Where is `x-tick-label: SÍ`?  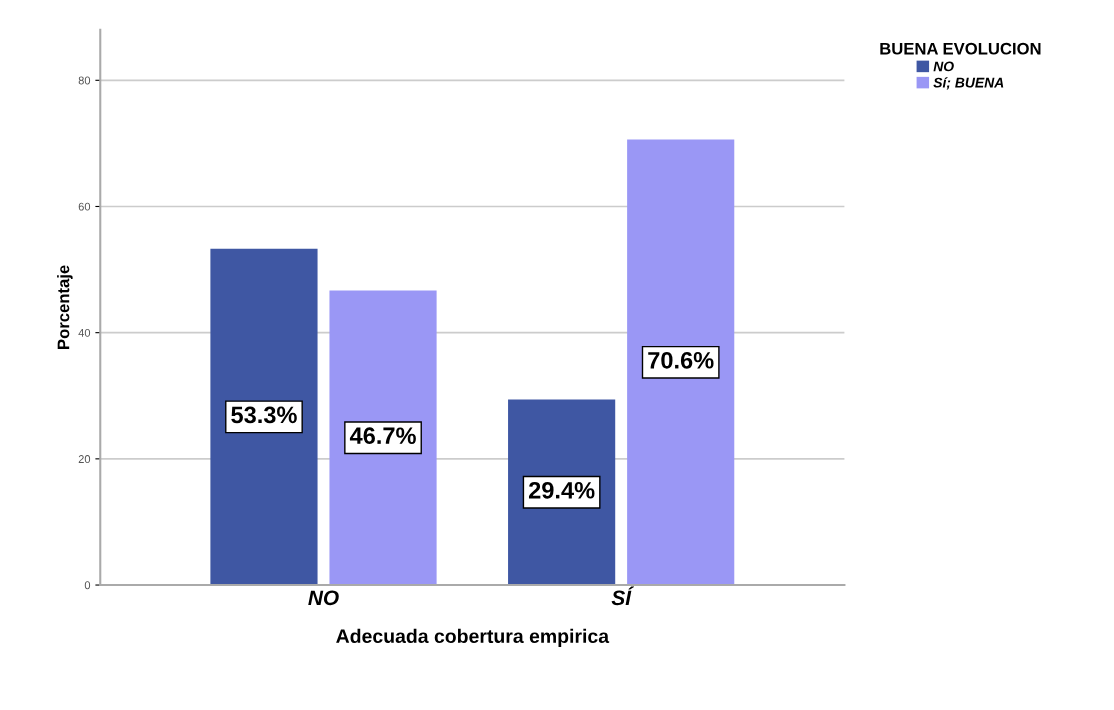
x-tick-label: SÍ is located at coordinates (623, 596).